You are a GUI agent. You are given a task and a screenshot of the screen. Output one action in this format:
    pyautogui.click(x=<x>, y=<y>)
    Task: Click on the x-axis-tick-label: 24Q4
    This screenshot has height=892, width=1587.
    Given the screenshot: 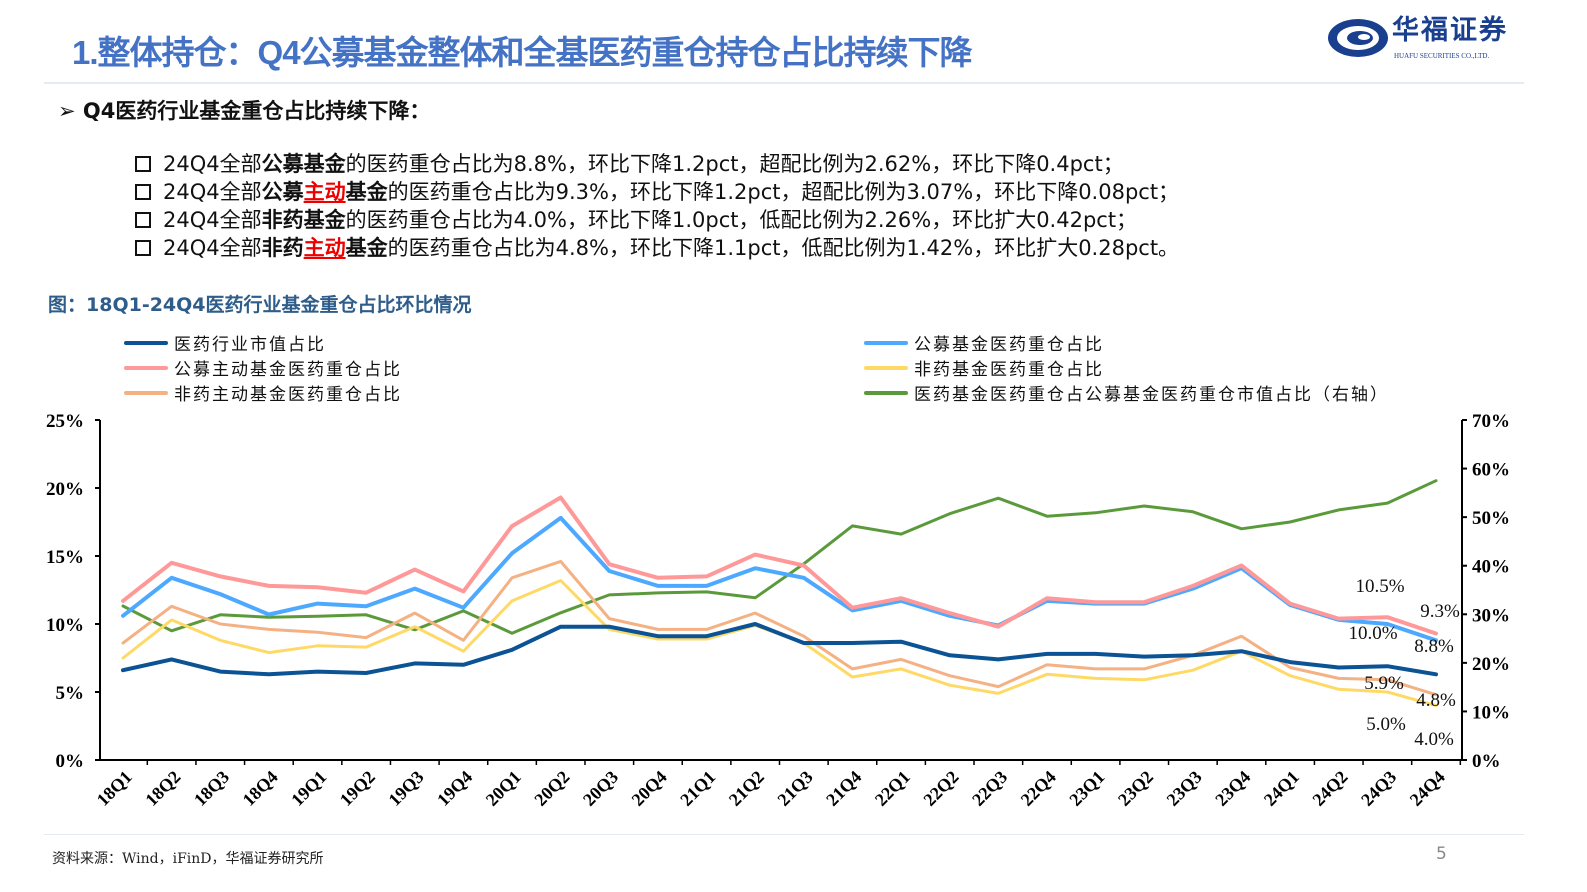 What is the action you would take?
    pyautogui.click(x=1427, y=788)
    